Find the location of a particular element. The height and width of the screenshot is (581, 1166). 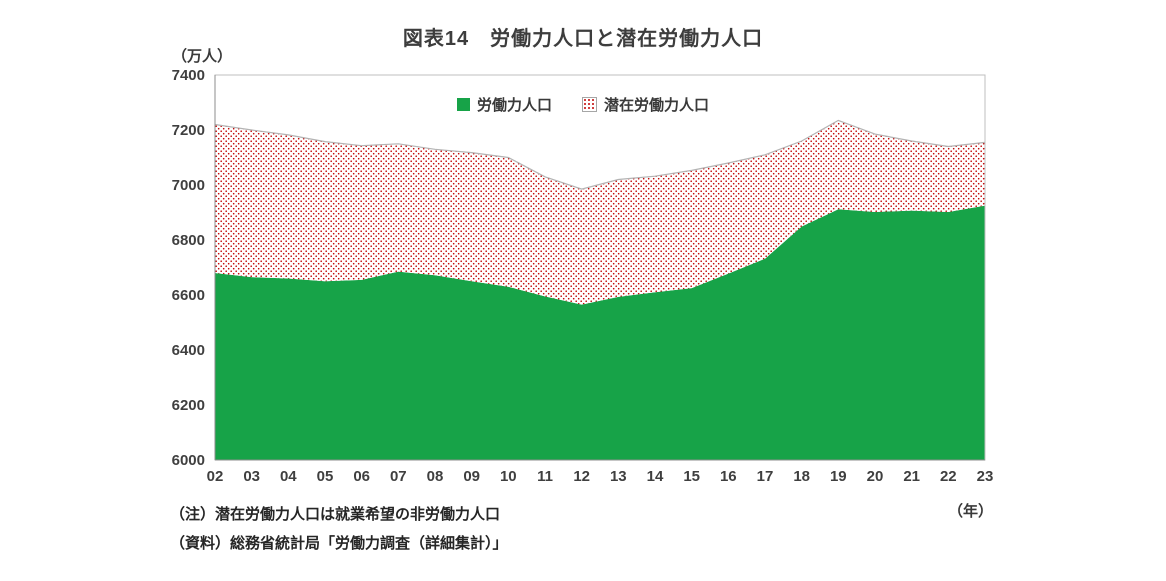

x-tick-label: 18 is located at coordinates (801, 476).